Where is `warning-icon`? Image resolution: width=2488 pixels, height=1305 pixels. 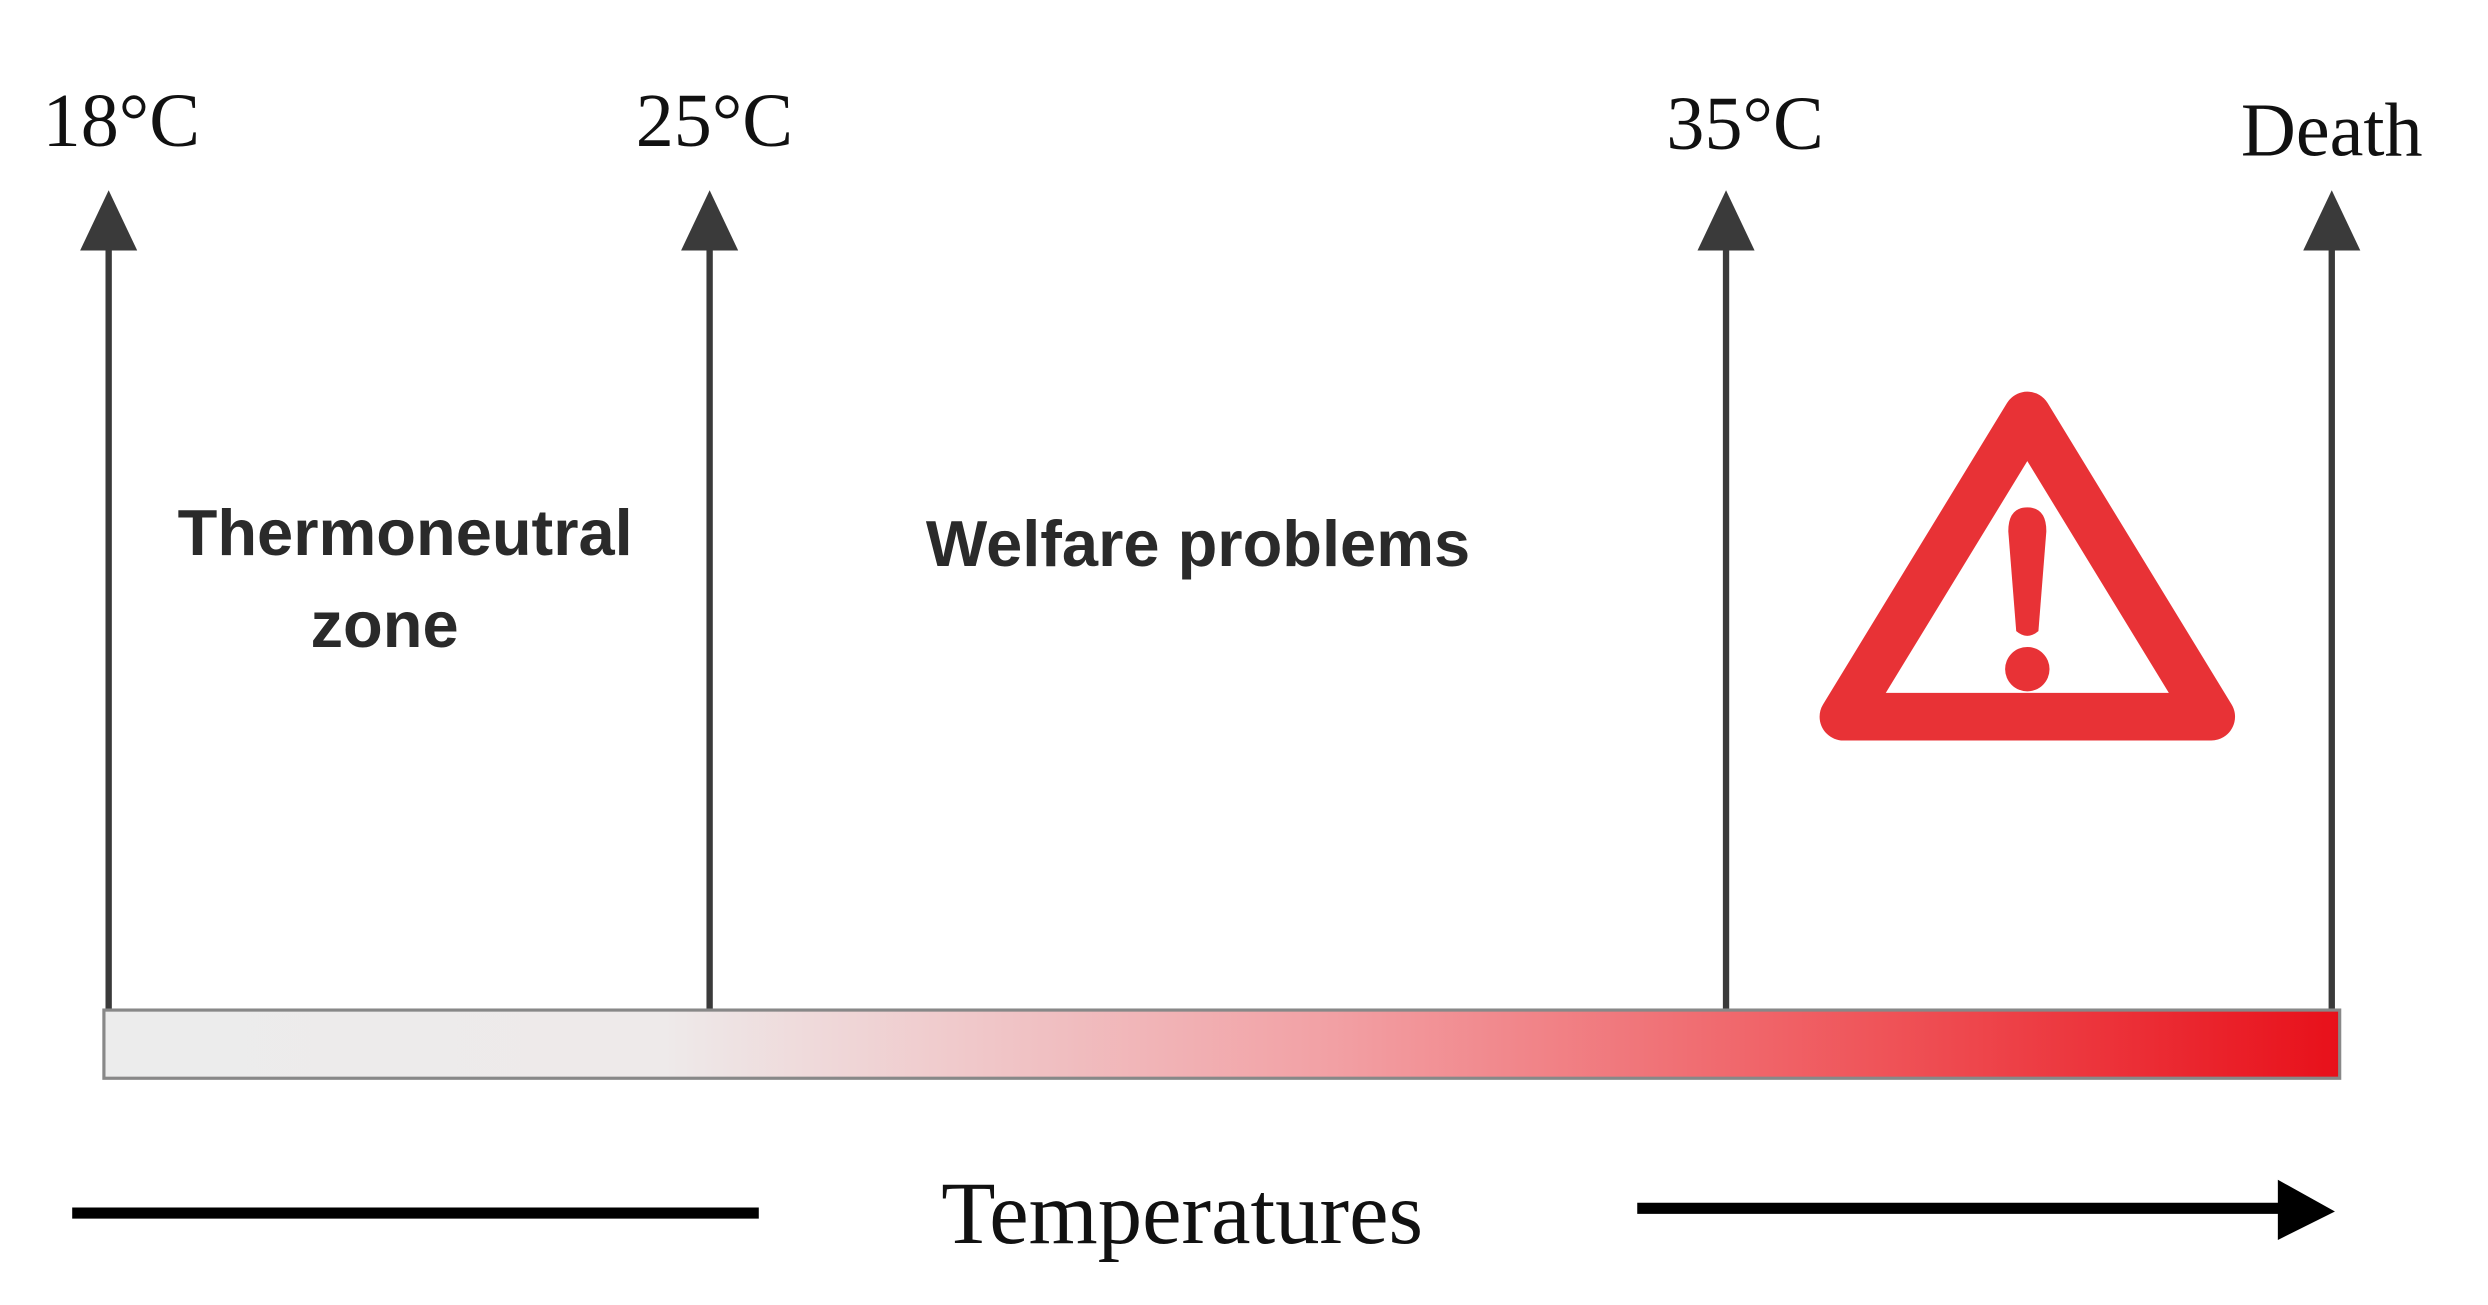
warning-icon is located at coordinates (2027, 566).